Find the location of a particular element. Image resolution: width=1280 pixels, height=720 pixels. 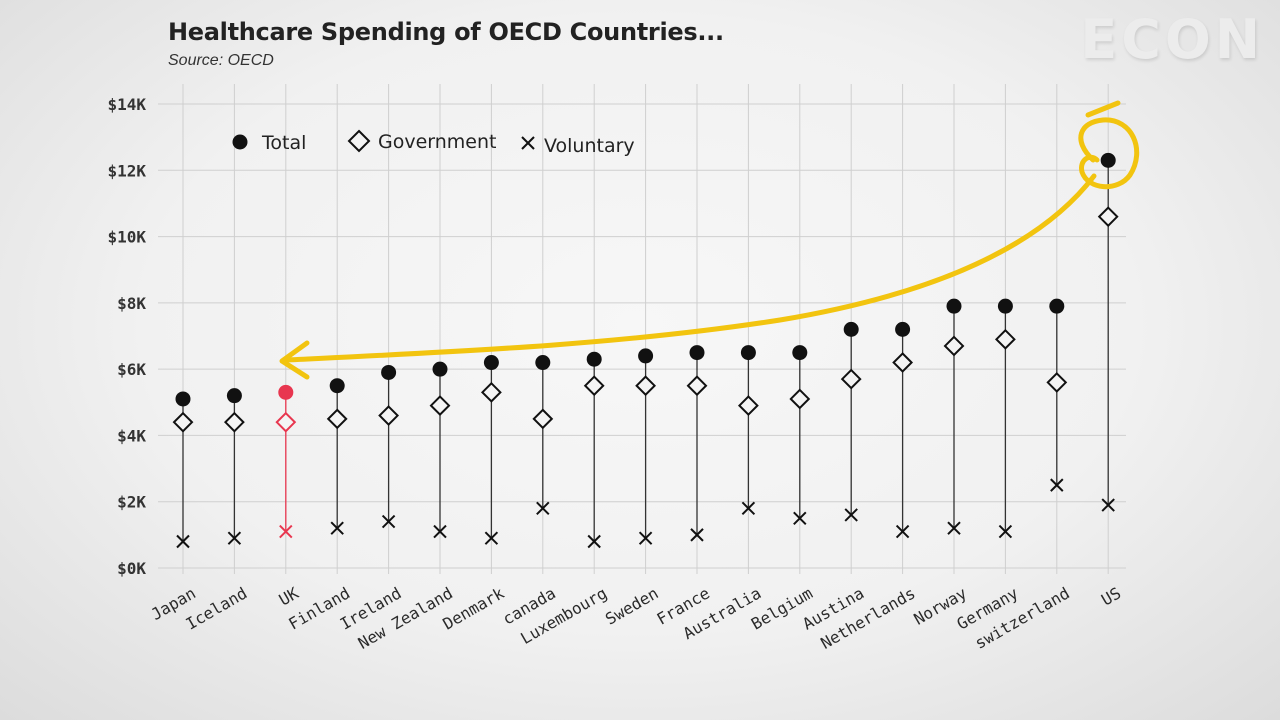

legend-government-icon is located at coordinates (359, 141).